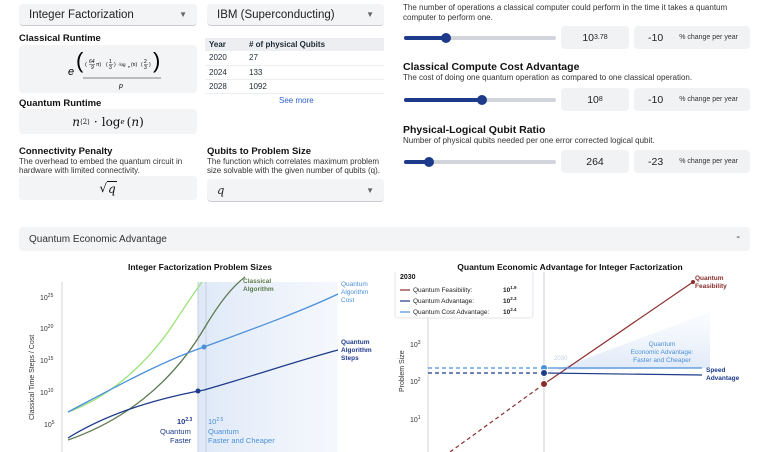  I want to click on classical-cost-slider, so click(480, 100).